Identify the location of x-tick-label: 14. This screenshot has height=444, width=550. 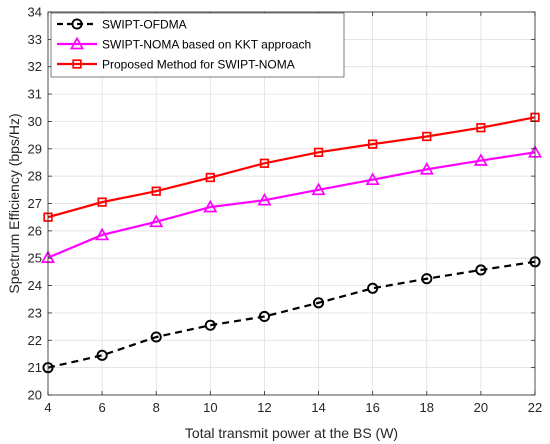
(318, 407).